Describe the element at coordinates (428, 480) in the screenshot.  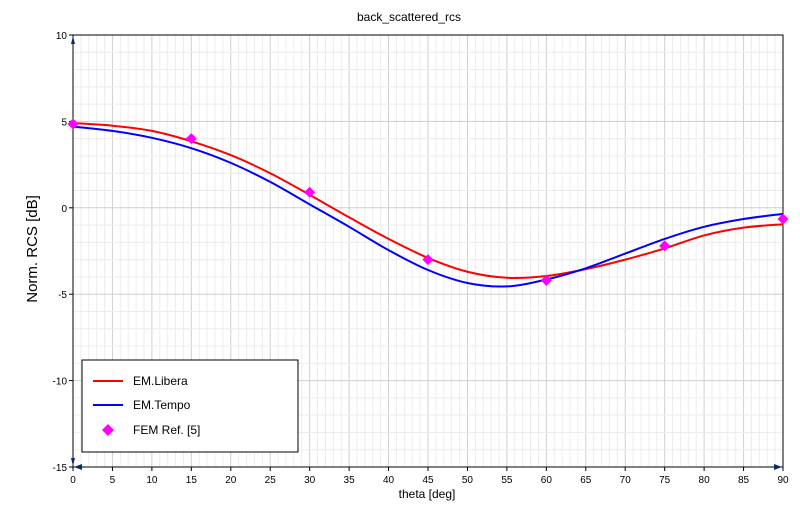
I see `x-tick-label: 45` at that location.